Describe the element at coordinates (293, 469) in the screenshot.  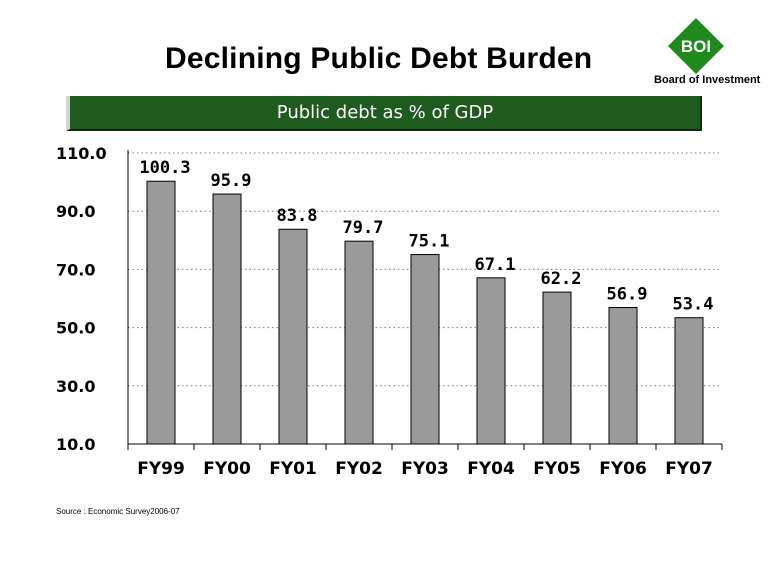
I see `category-label: FY01` at that location.